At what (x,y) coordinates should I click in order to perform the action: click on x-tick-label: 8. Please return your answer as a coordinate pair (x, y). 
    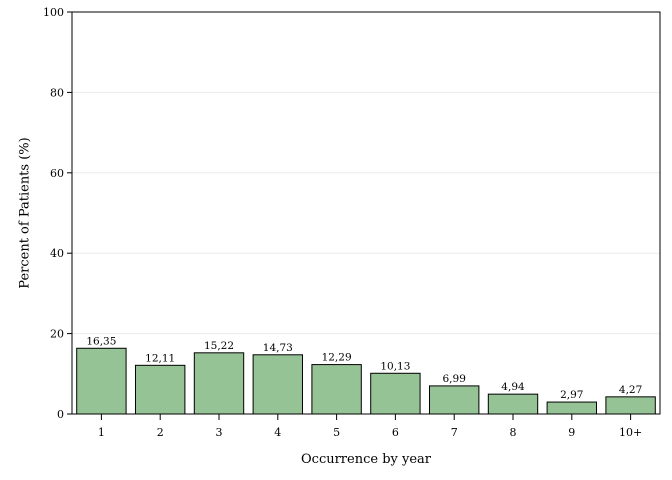
    Looking at the image, I should click on (513, 432).